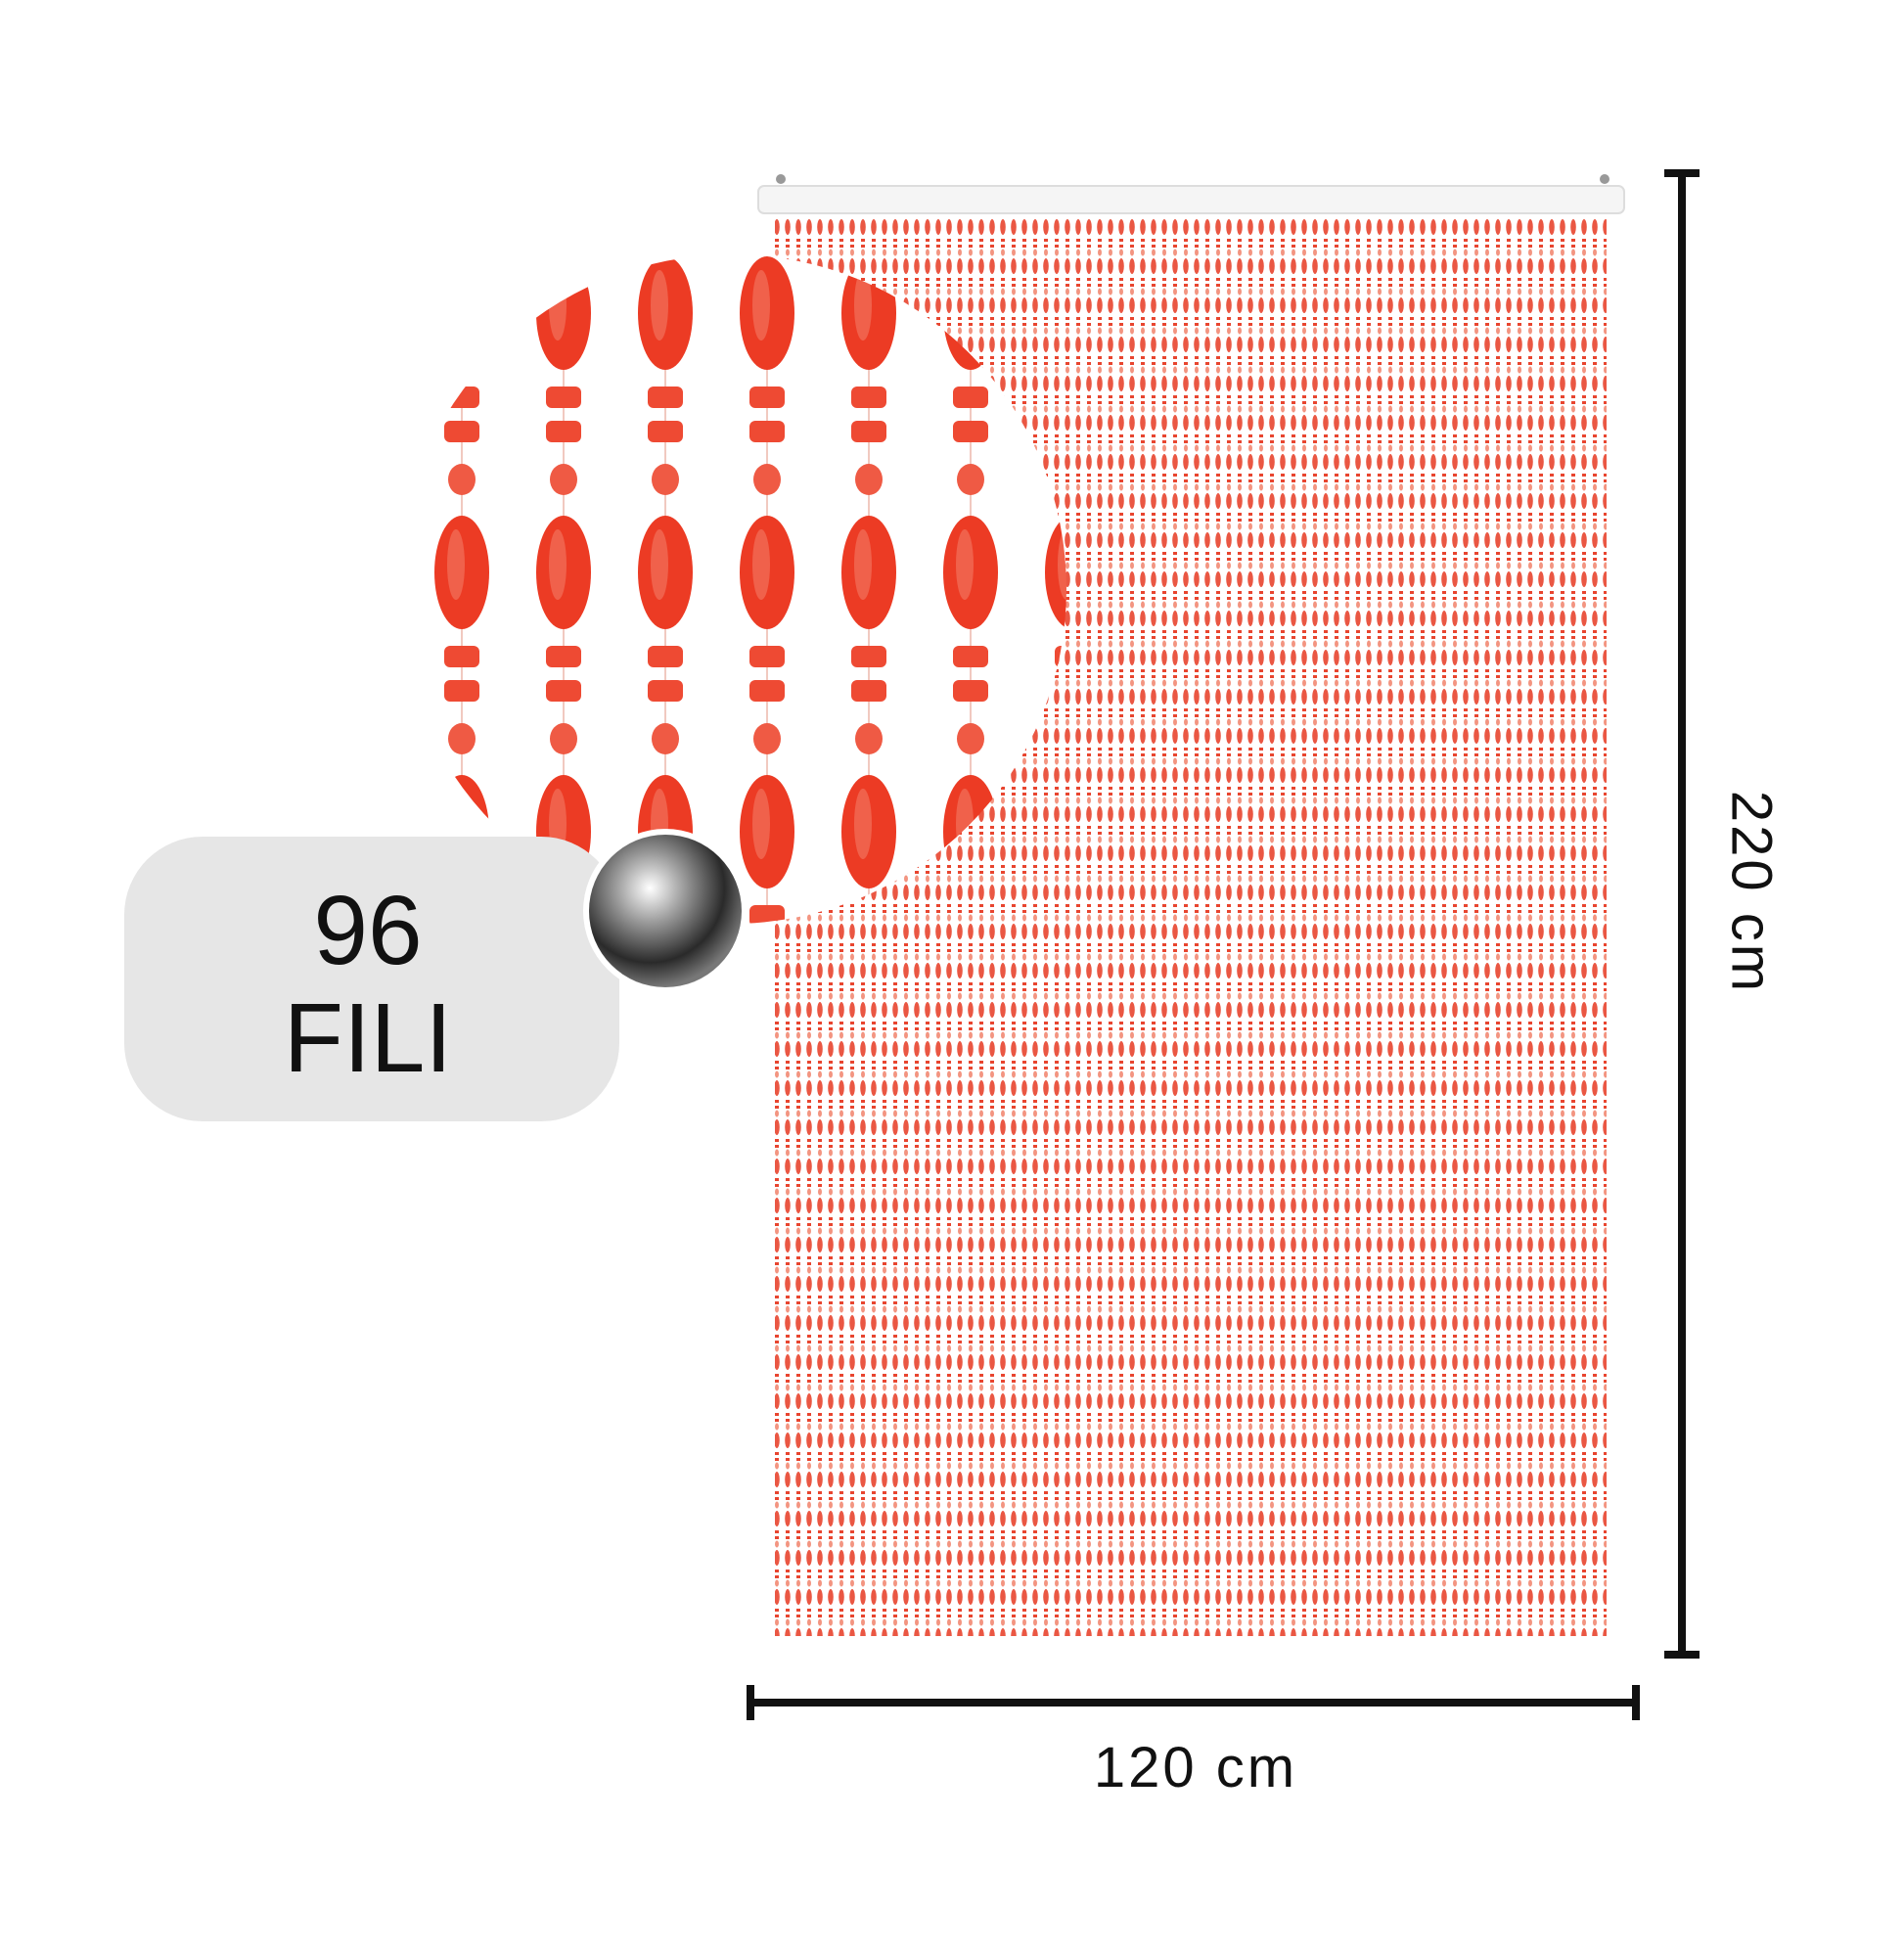  Describe the element at coordinates (1752, 893) in the screenshot. I see `height-label: 220 cm` at that location.